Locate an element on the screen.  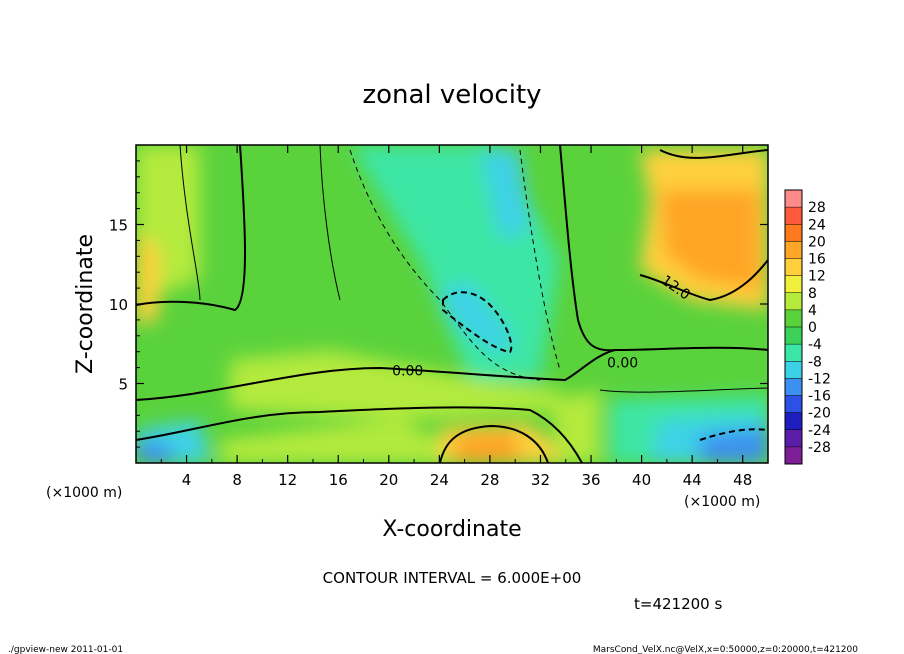
y-tick-label: 15 is located at coordinates (118, 226).